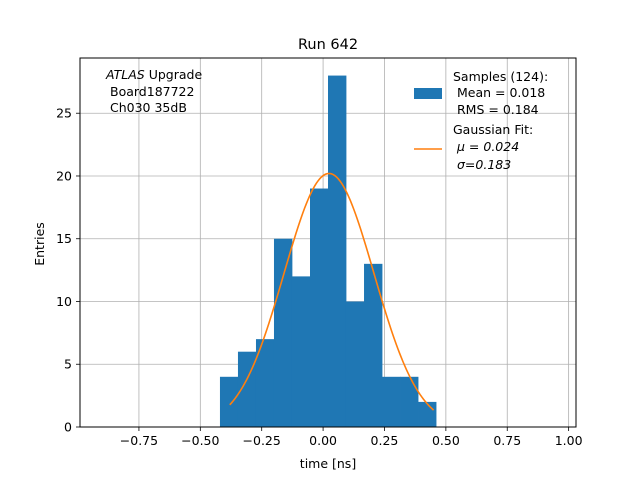  What do you see at coordinates (569, 440) in the screenshot?
I see `x-tick-label: 1.00` at bounding box center [569, 440].